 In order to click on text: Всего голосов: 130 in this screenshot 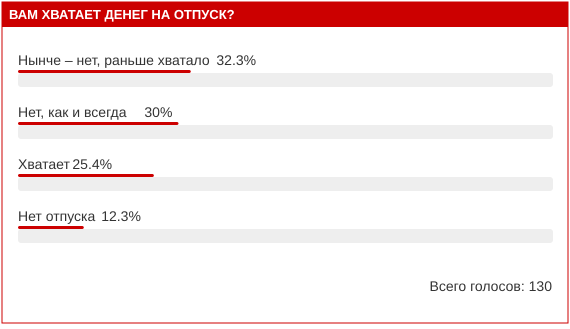, I will do `click(490, 286)`.